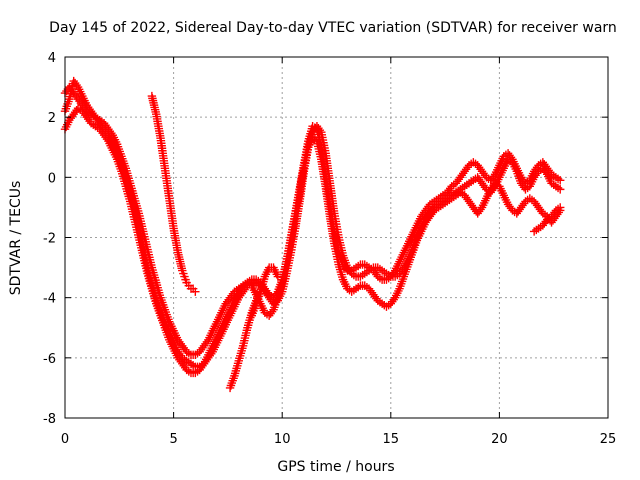  I want to click on y-tick-label: 0, so click(52, 178).